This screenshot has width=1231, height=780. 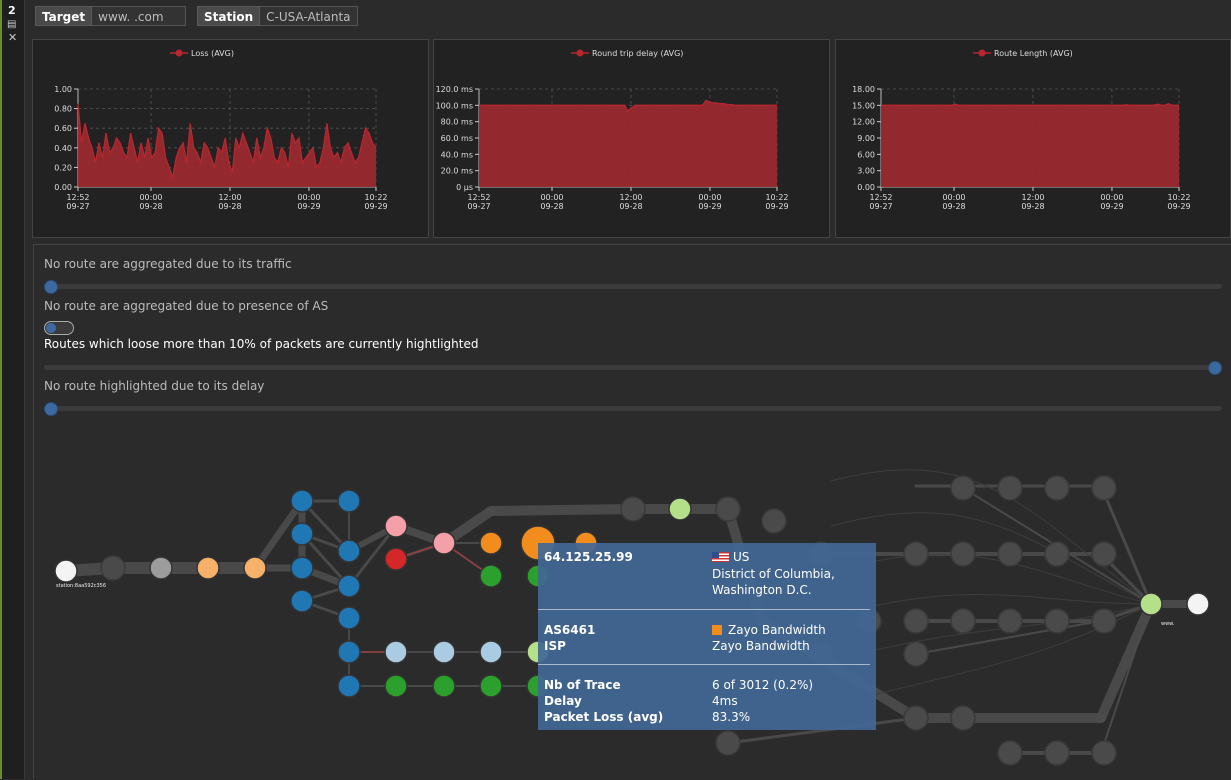 I want to click on tooltip-ip: 64.125.25.99, so click(x=588, y=557).